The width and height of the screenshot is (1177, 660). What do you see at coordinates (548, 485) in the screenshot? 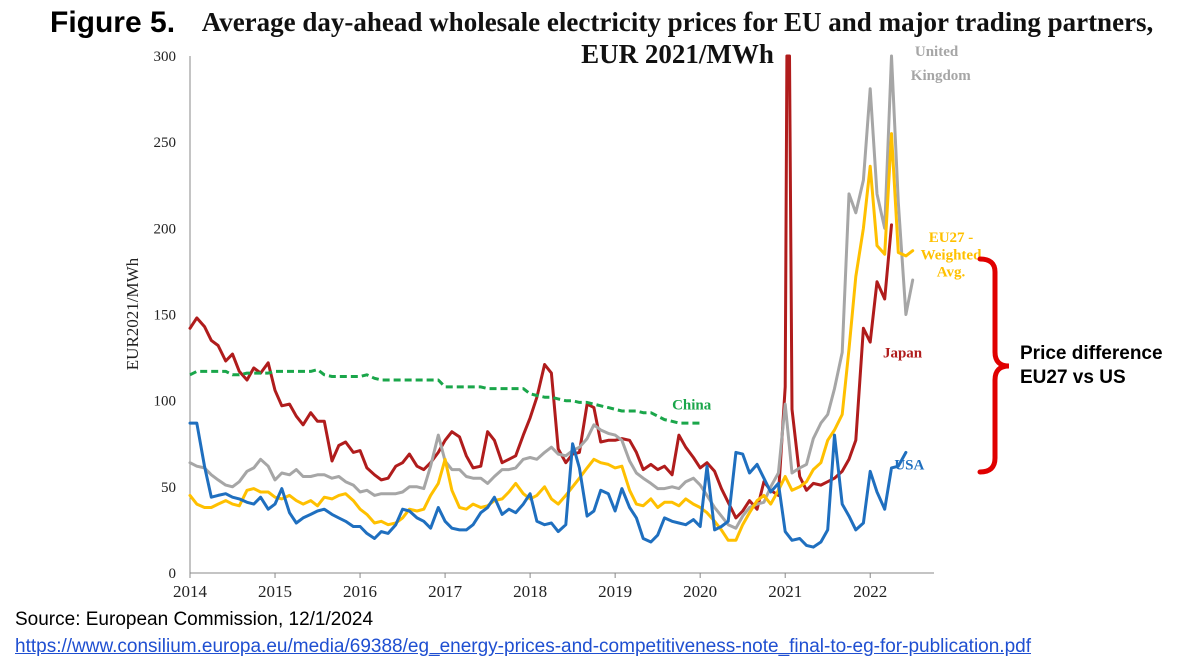
I see `series-line-usa` at bounding box center [548, 485].